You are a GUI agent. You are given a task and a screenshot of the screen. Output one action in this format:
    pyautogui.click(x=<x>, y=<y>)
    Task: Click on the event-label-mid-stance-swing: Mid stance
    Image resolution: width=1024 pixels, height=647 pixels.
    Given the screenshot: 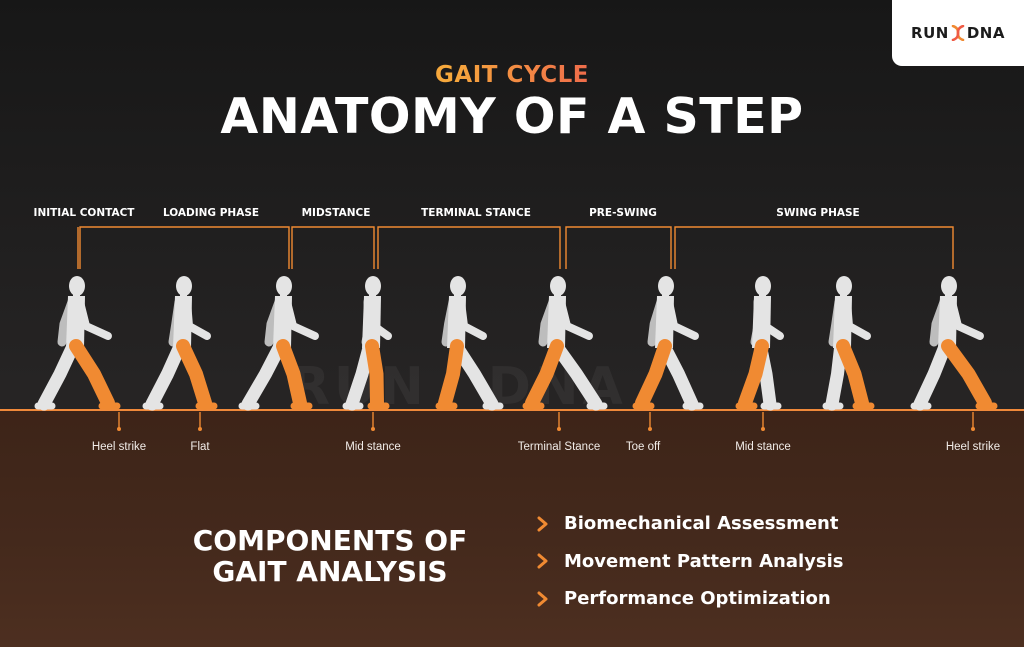 What is the action you would take?
    pyautogui.click(x=763, y=447)
    